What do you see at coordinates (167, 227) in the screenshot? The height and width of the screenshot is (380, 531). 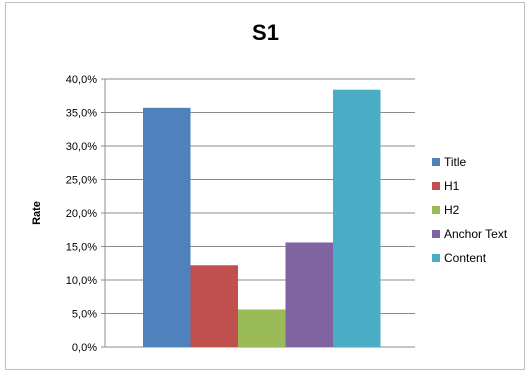 I see `bar-title` at bounding box center [167, 227].